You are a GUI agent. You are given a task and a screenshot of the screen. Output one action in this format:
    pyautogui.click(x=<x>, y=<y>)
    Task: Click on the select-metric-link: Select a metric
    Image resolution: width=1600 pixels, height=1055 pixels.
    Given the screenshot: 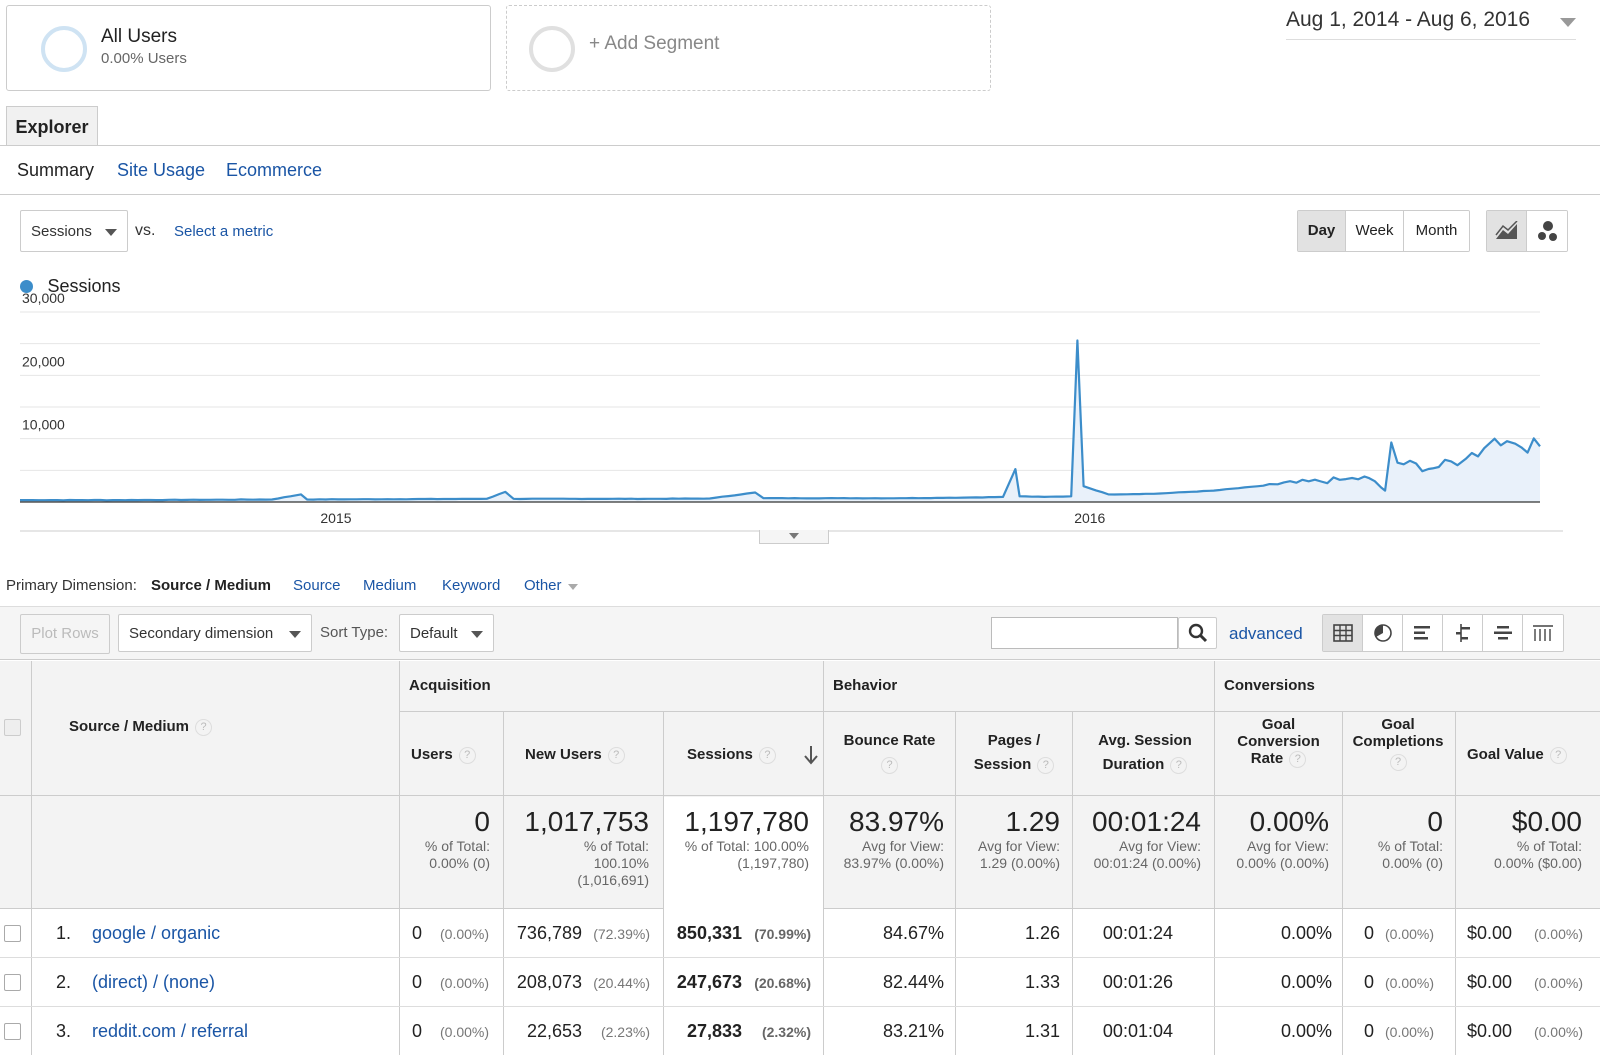 What is the action you would take?
    pyautogui.click(x=224, y=231)
    